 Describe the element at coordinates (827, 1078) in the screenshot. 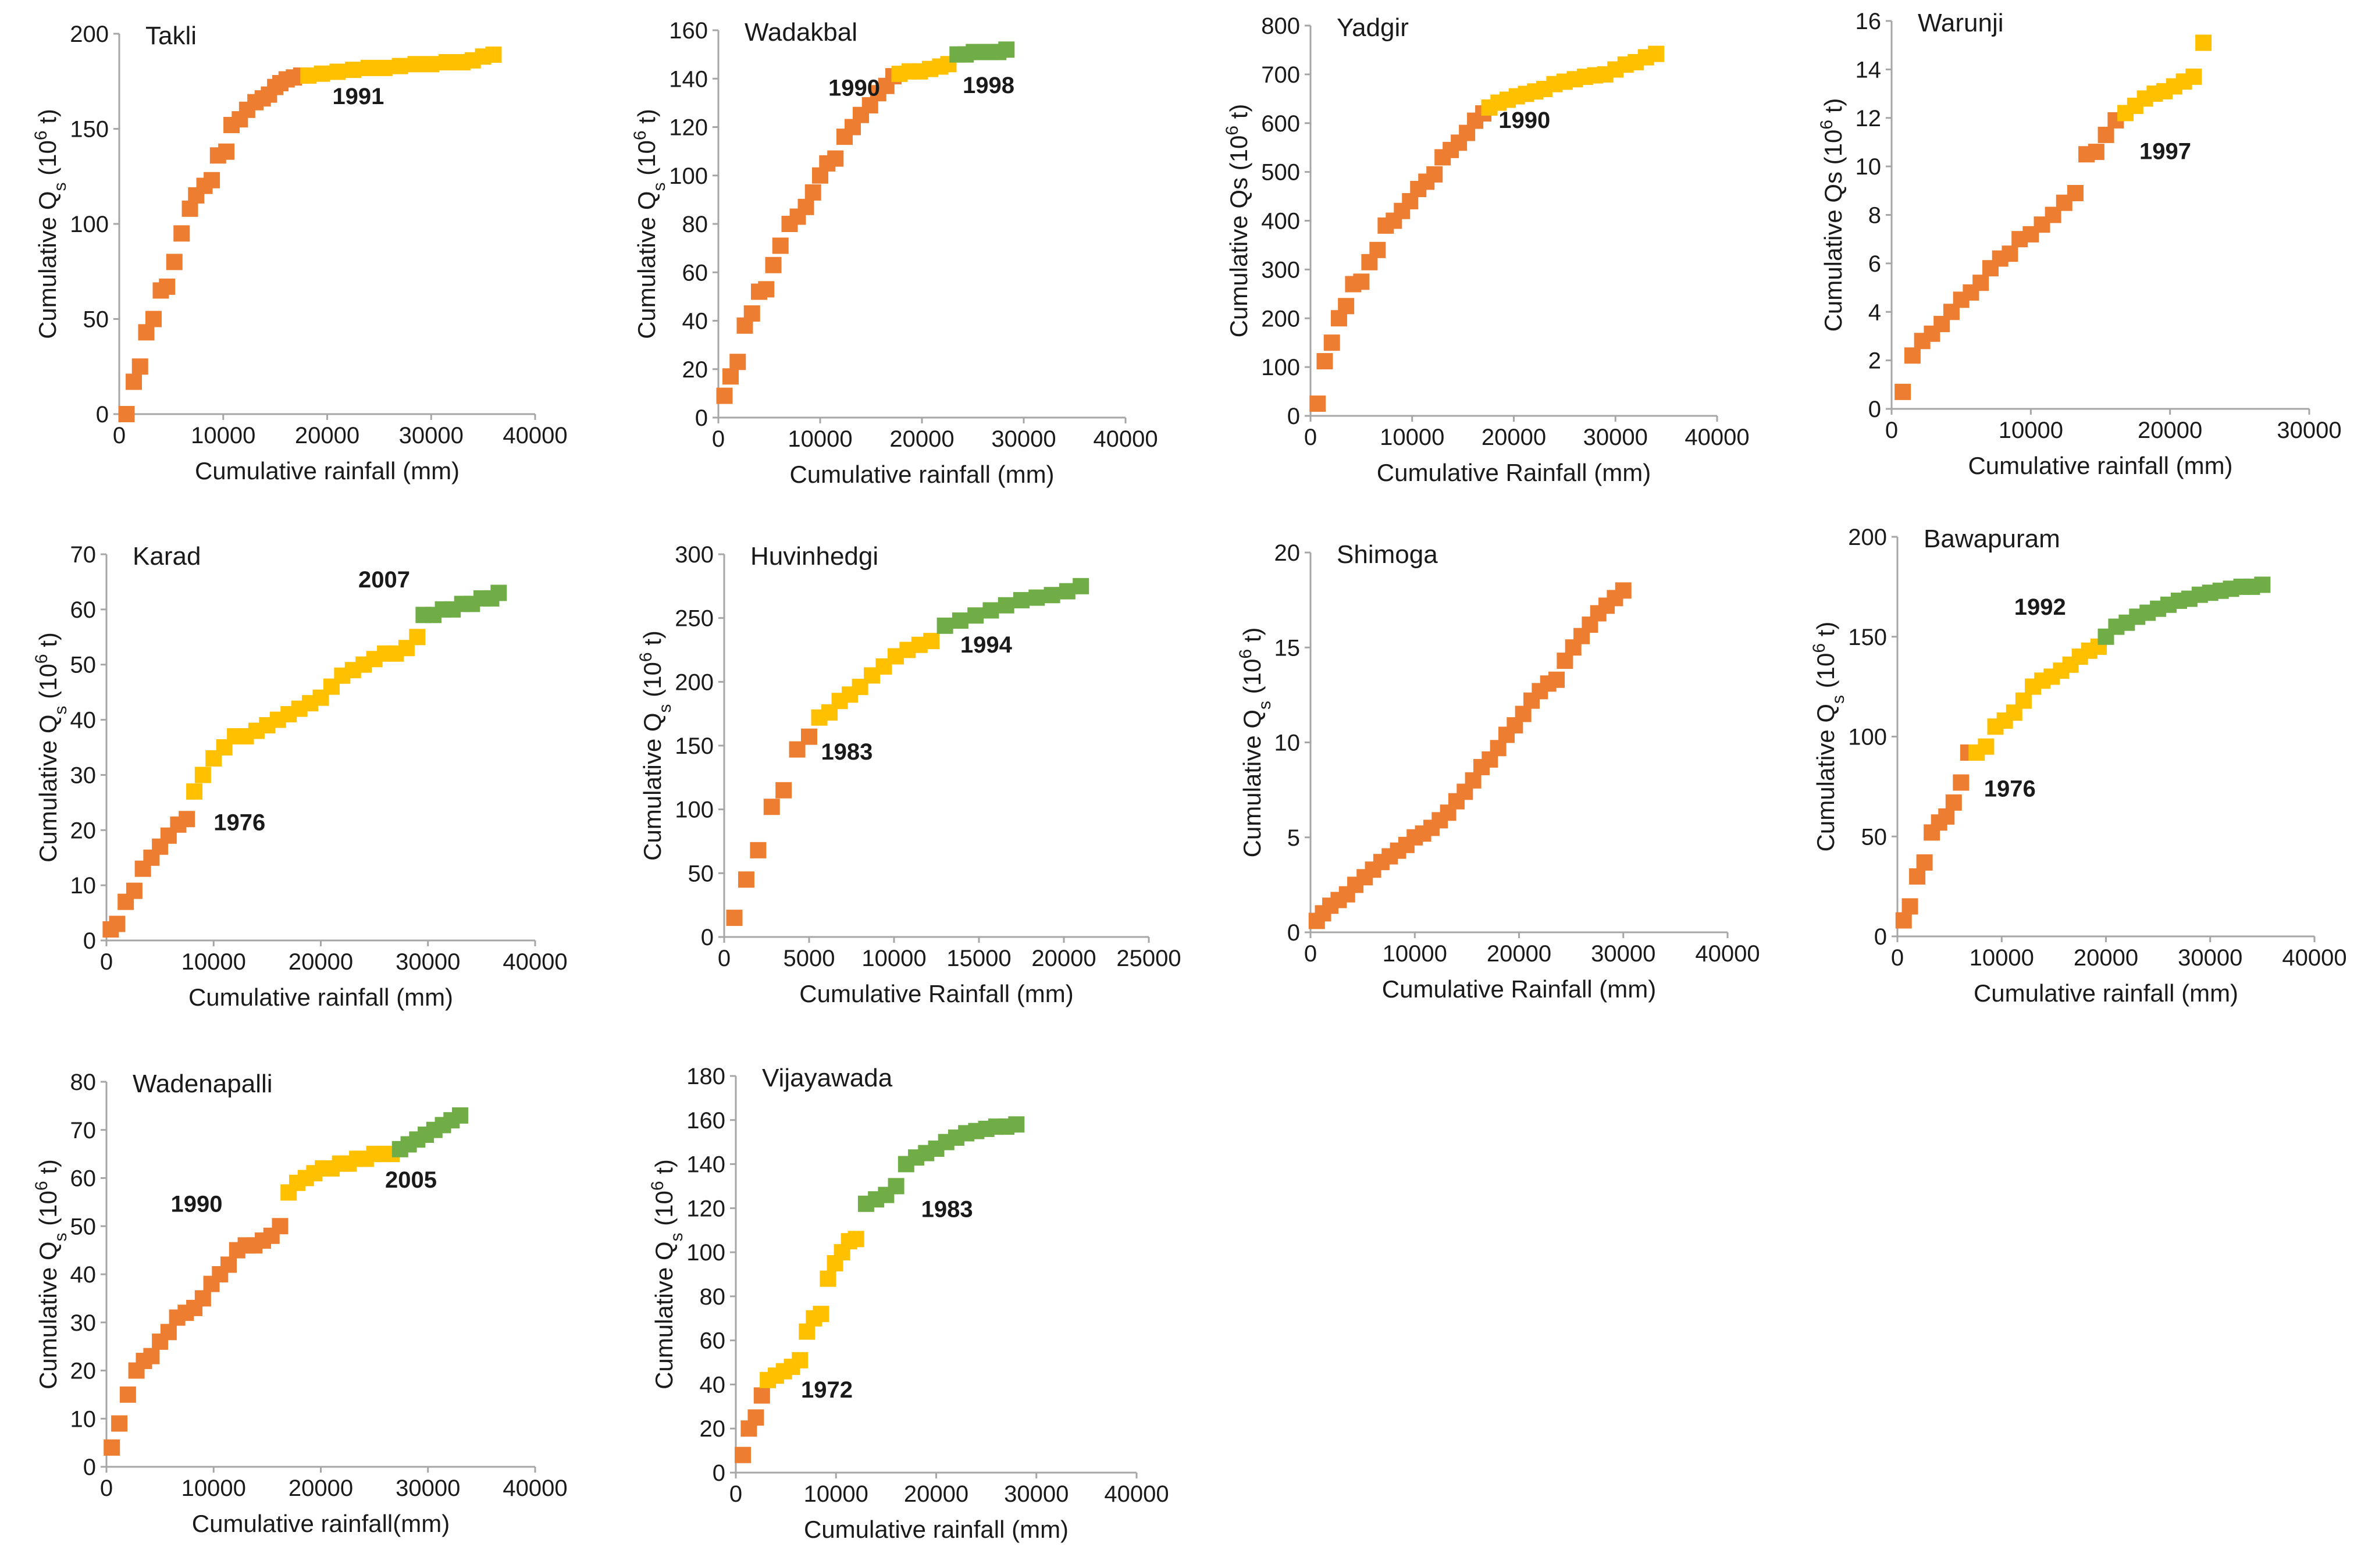

I see `panel-title: Vijayawada` at that location.